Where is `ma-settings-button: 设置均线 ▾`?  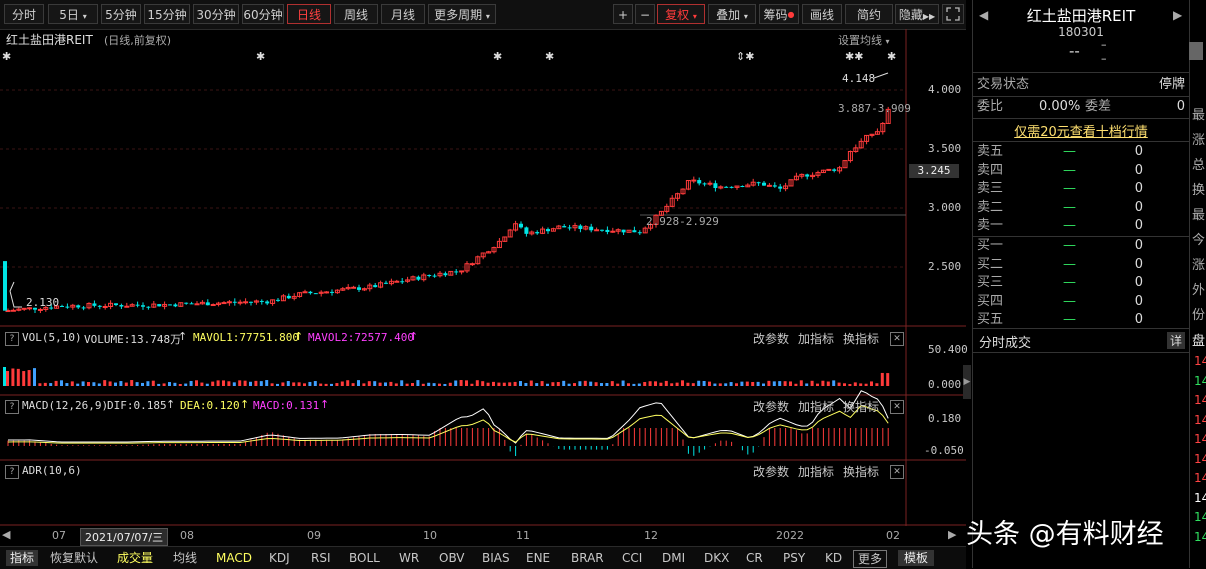
ma-settings-button: 设置均线 ▾ is located at coordinates (864, 40).